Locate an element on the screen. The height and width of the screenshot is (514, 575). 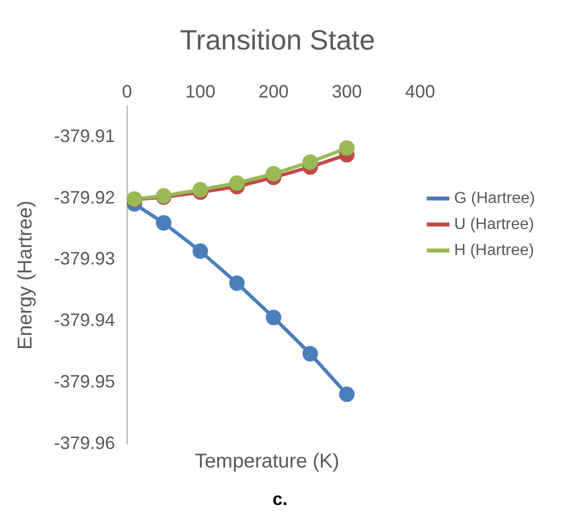
text: c. is located at coordinates (280, 498).